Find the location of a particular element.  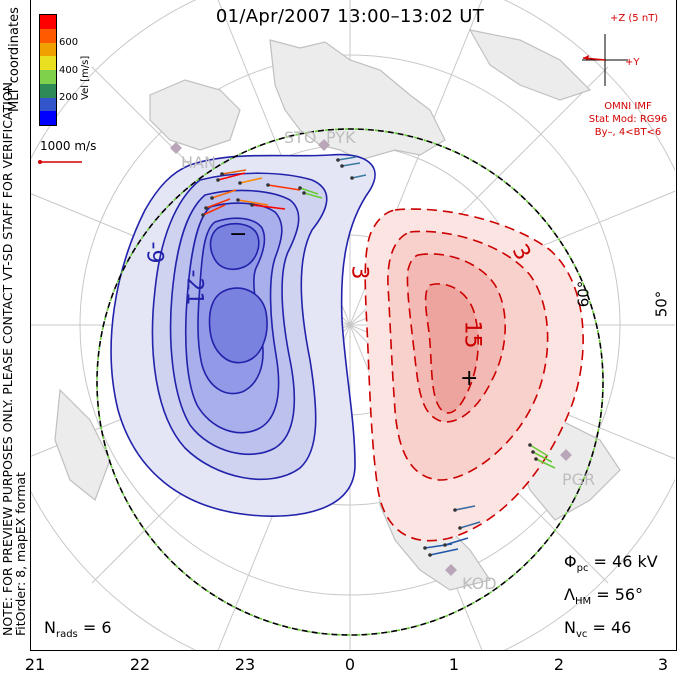

vector-count: Nvc = 46 is located at coordinates (598, 629).